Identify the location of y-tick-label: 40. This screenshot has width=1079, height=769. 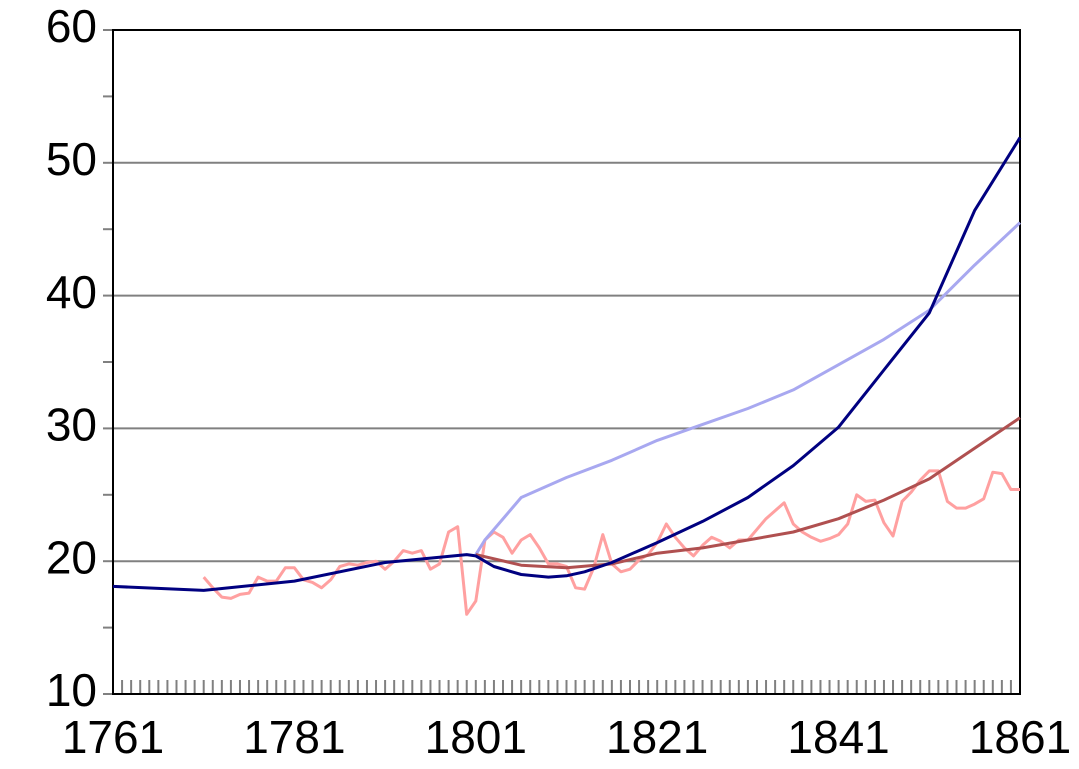
(71, 292).